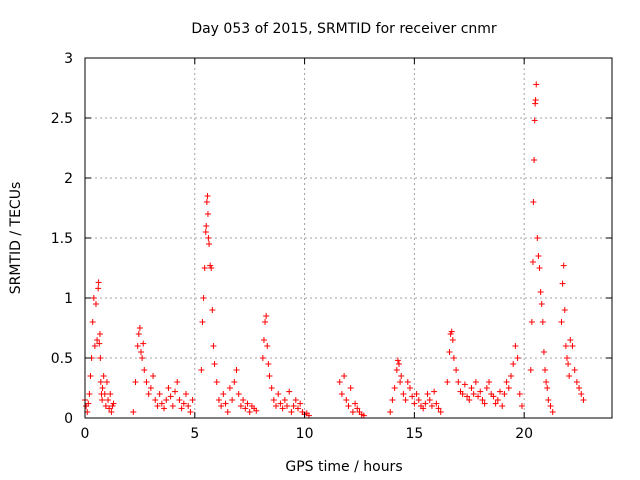 The width and height of the screenshot is (640, 480). What do you see at coordinates (305, 434) in the screenshot?
I see `x-tick-label: 10` at bounding box center [305, 434].